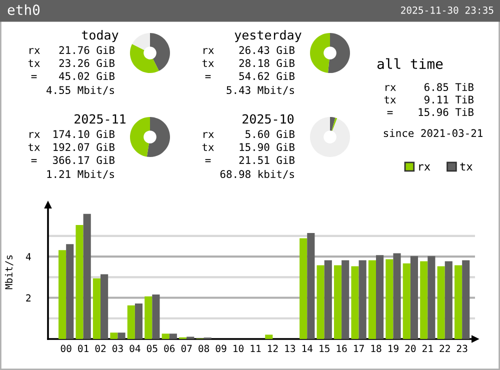 The height and width of the screenshot is (370, 500). I want to click on text: 15.96 TiB, so click(446, 112).